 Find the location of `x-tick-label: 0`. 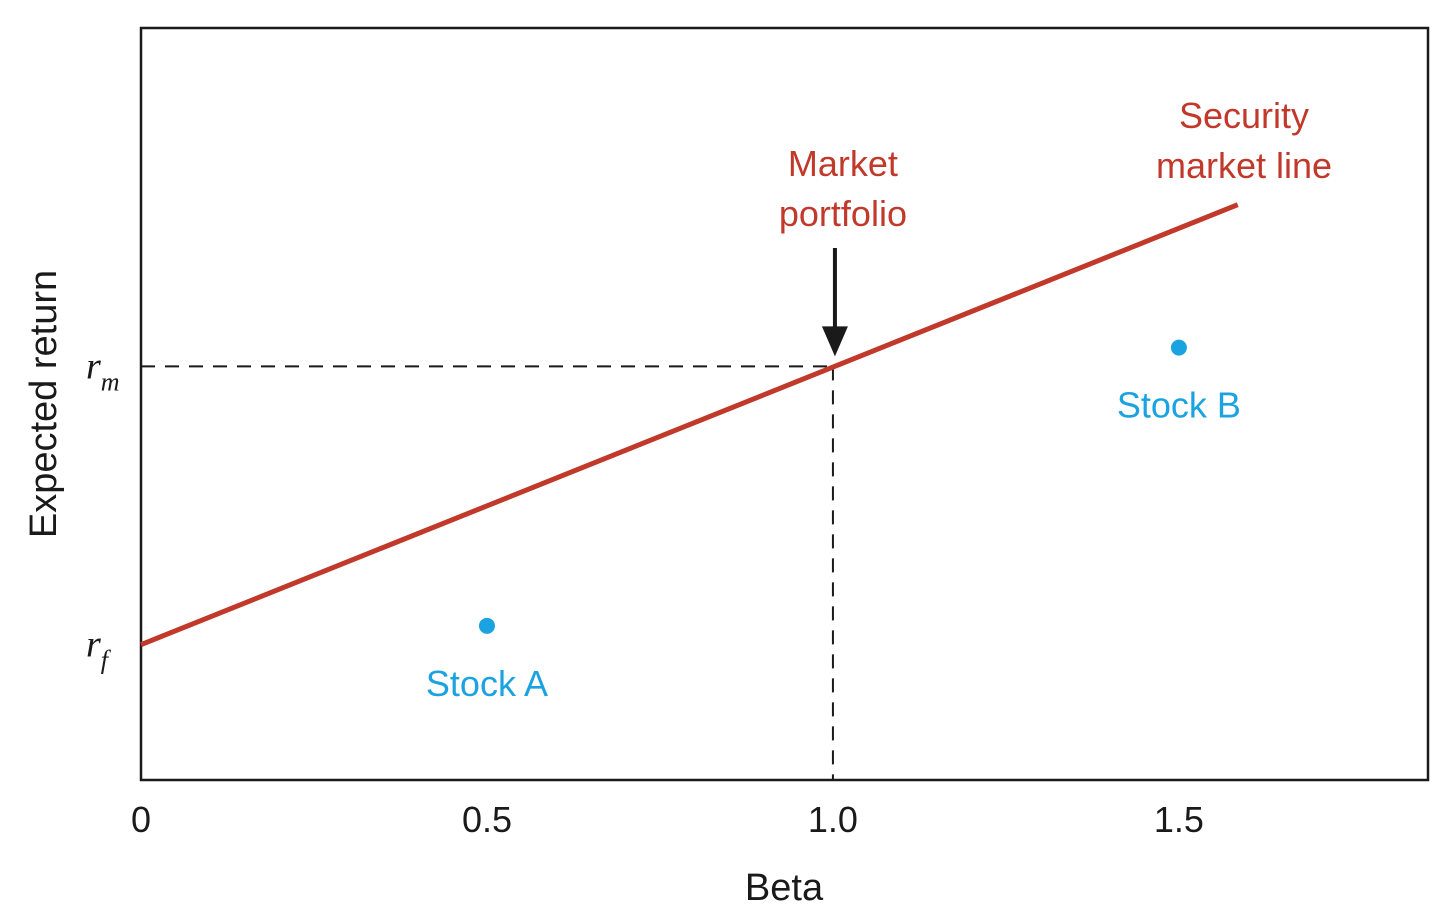

x-tick-label: 0 is located at coordinates (141, 819).